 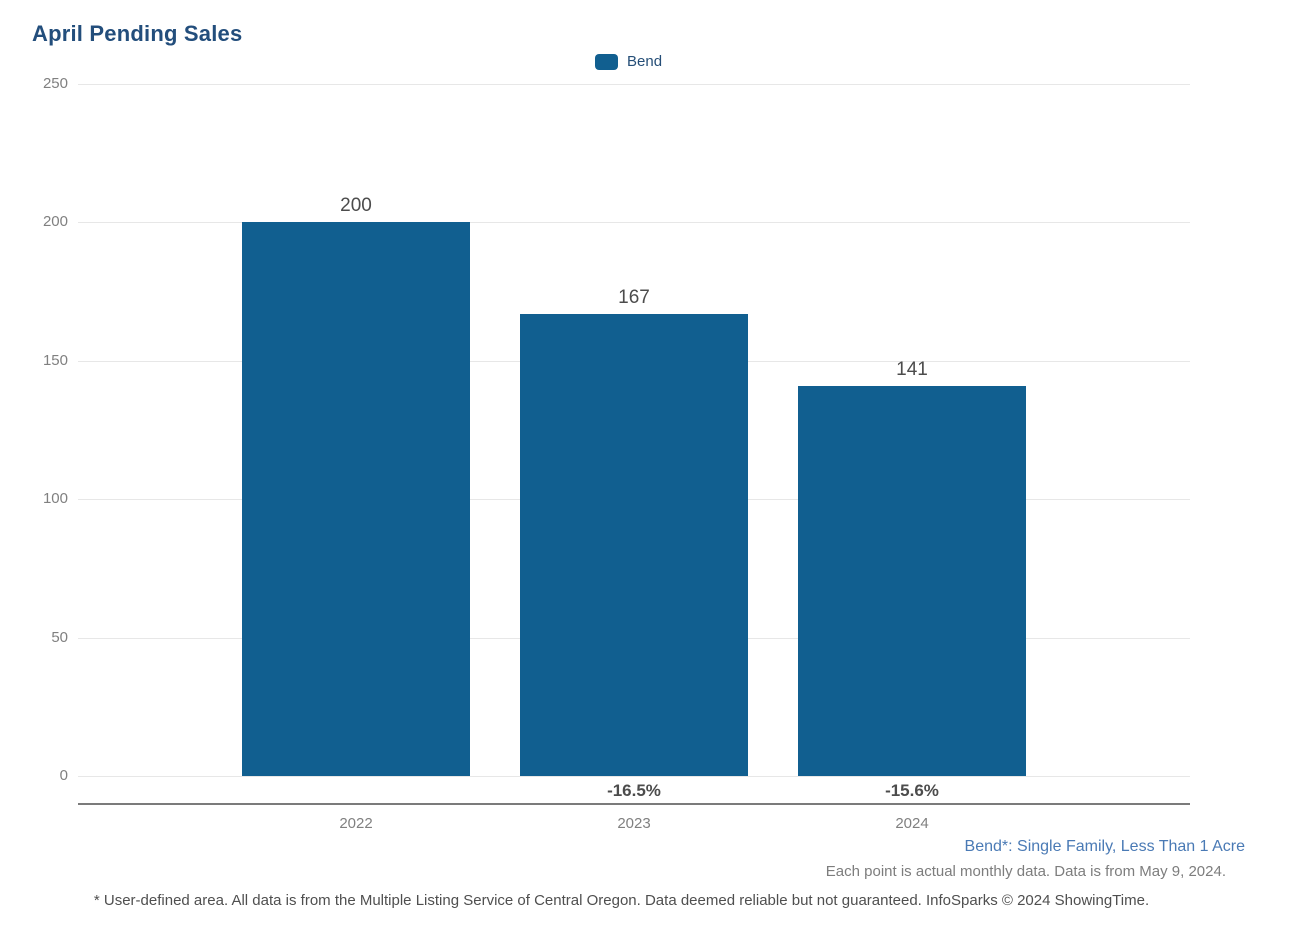 What do you see at coordinates (634, 297) in the screenshot?
I see `bar-value-label-2023: 167` at bounding box center [634, 297].